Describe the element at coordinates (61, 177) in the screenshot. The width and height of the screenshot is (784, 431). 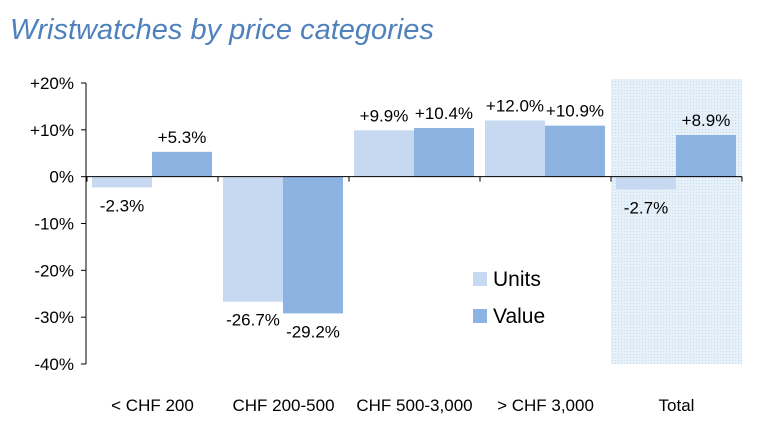
I see `y-tick-label: 0%` at that location.